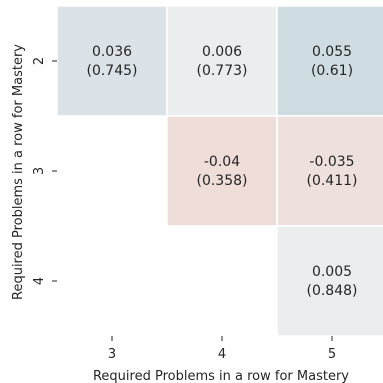  What do you see at coordinates (112, 354) in the screenshot?
I see `x-tick-label: 3` at bounding box center [112, 354].